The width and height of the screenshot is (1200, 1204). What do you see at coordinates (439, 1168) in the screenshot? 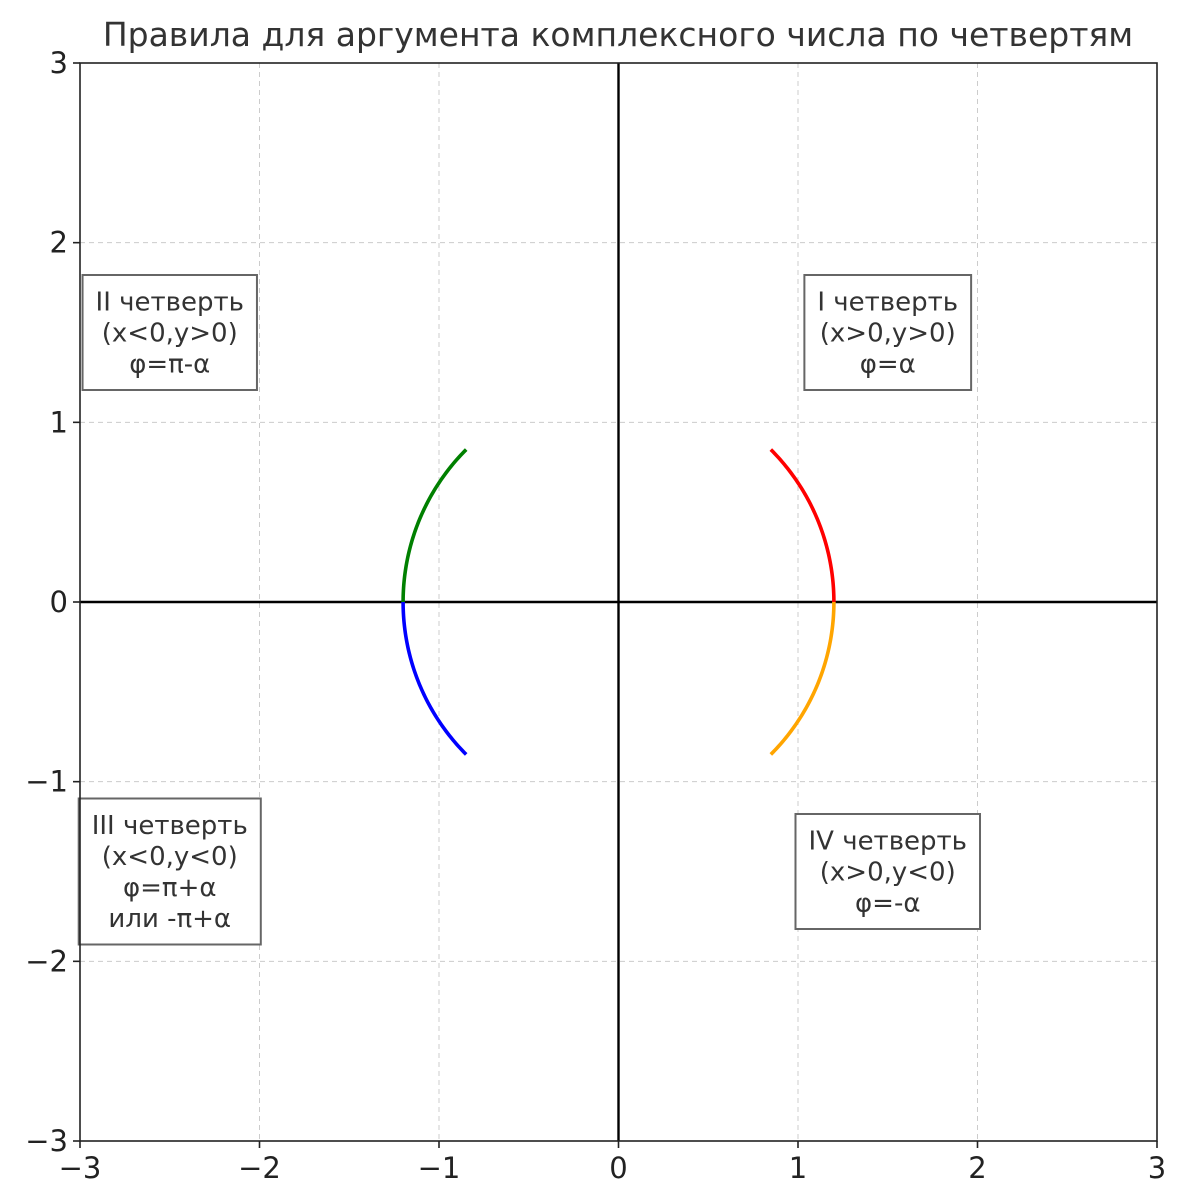
I see `x-tick-label: −1` at bounding box center [439, 1168].